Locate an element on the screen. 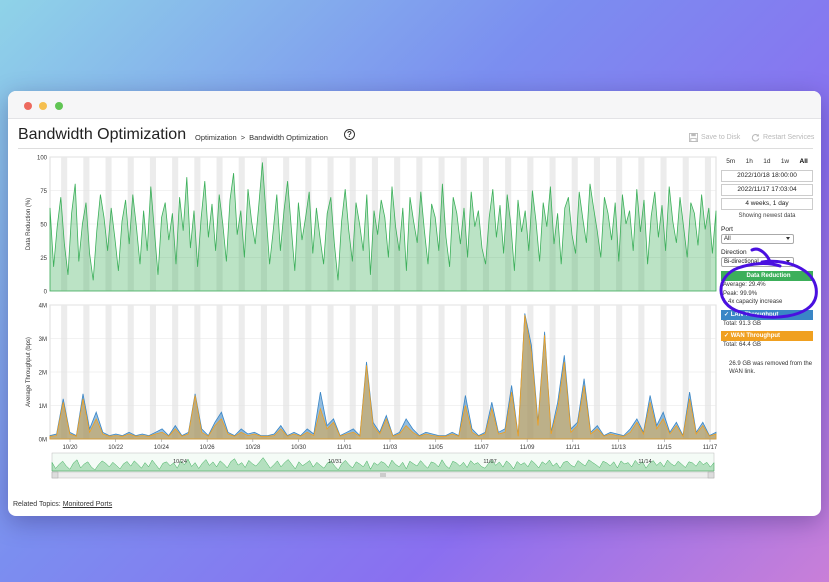  showing-newest-note: Showing newest data is located at coordinates (767, 216).